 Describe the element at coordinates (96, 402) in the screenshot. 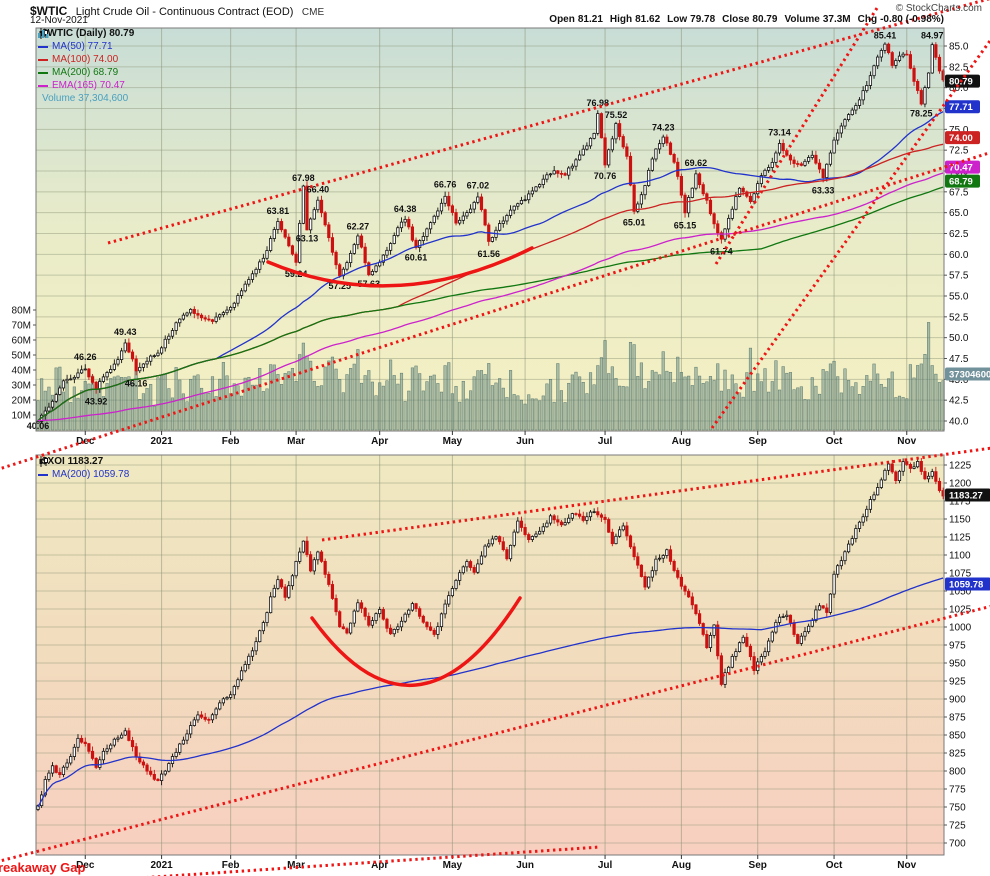

I see `svg-text: 43.92` at that location.